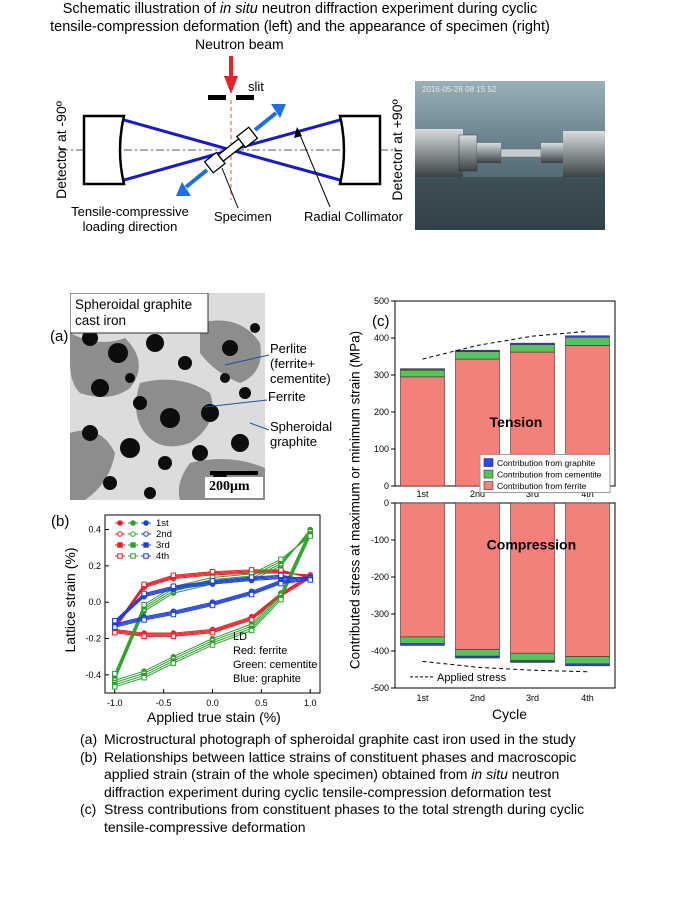 The height and width of the screenshot is (897, 680). What do you see at coordinates (61, 150) in the screenshot?
I see `detector-left-label: Detector at -90º` at bounding box center [61, 150].